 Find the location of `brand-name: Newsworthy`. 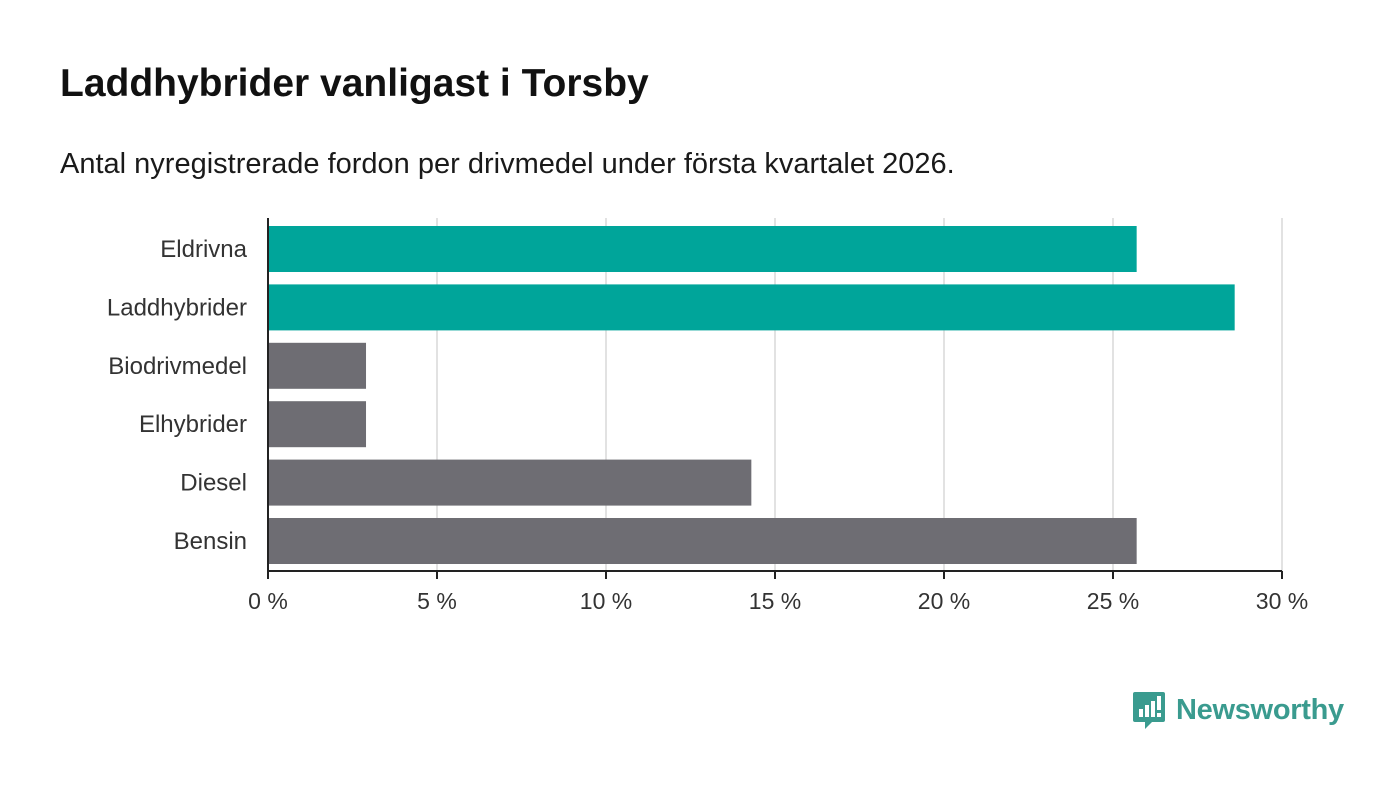

brand-name: Newsworthy is located at coordinates (1260, 709).